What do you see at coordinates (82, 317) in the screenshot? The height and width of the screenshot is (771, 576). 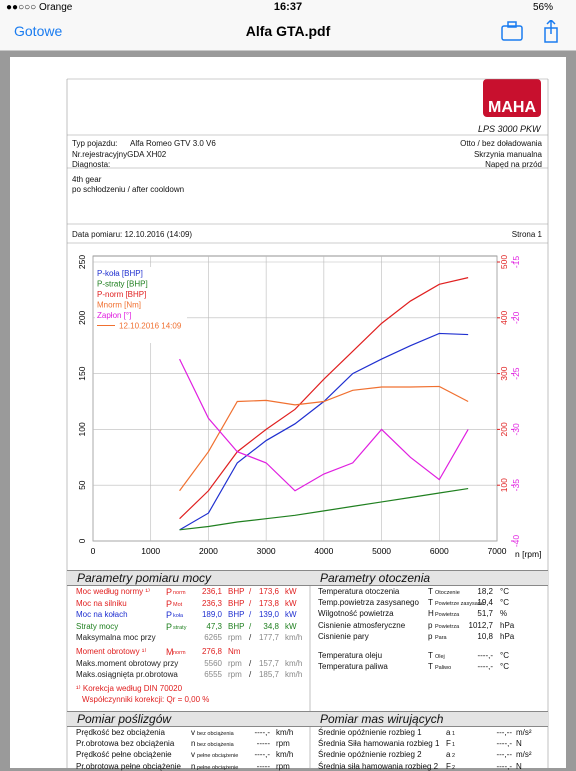 I see `y-tick-label: 200` at bounding box center [82, 317].